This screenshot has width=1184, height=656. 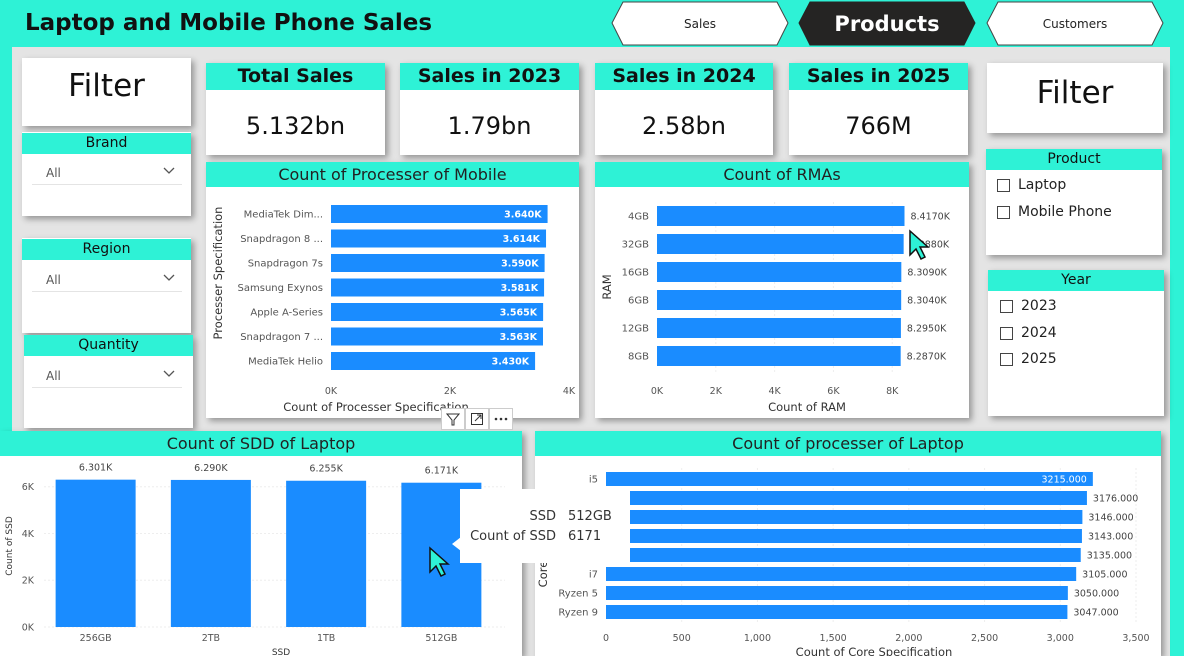 What do you see at coordinates (635, 245) in the screenshot?
I see `category-label: 32GB` at bounding box center [635, 245].